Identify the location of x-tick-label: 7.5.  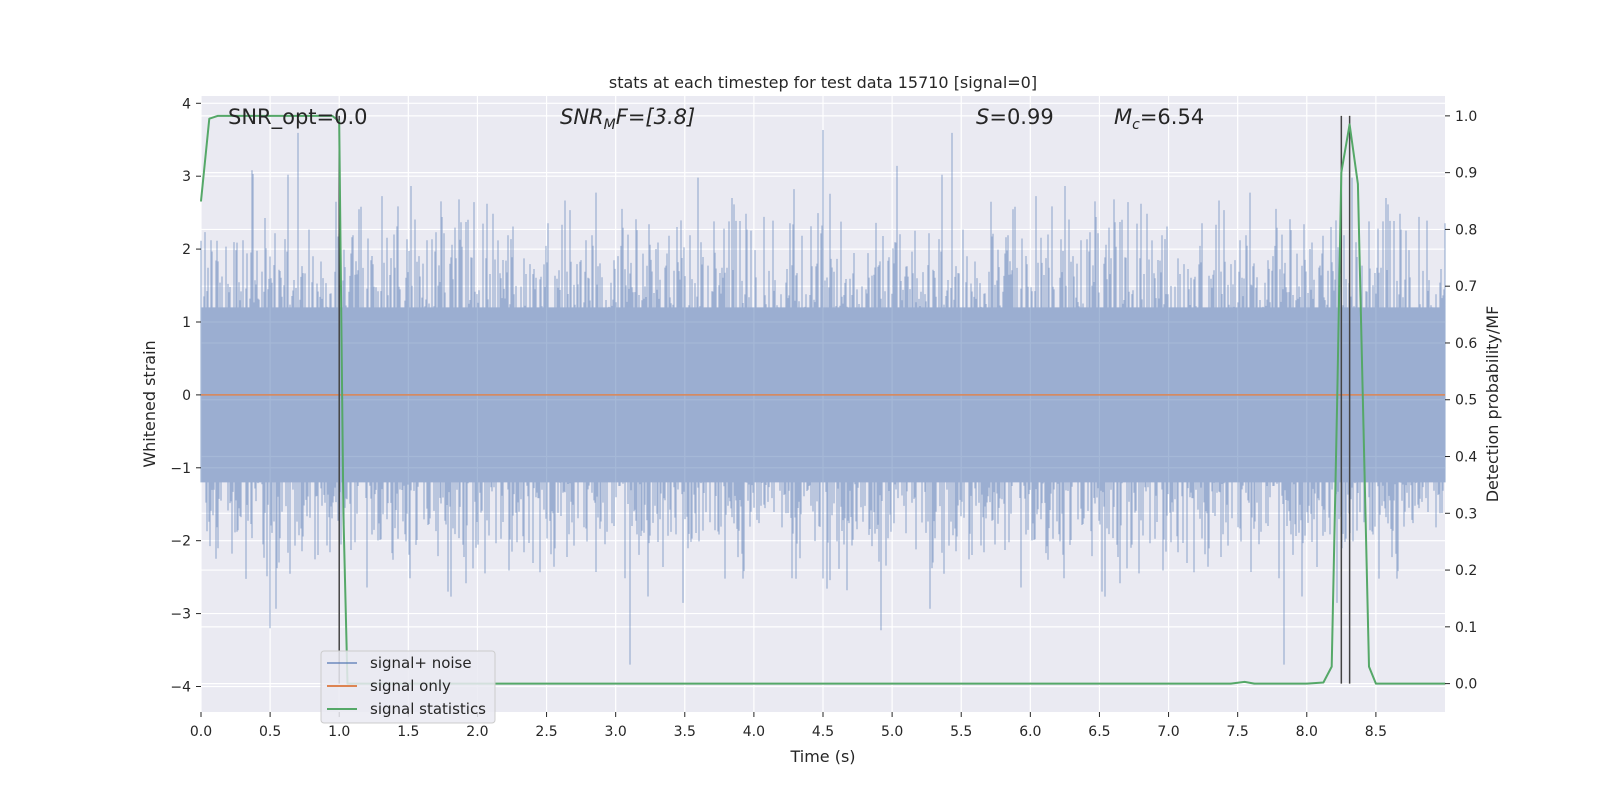
(1238, 732).